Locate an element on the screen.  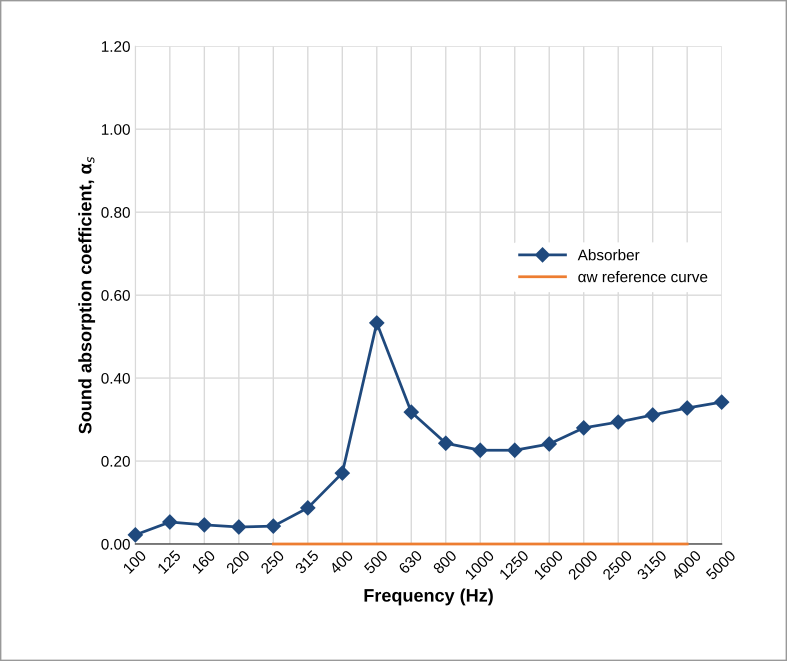
x-tick-label: 160 is located at coordinates (203, 562).